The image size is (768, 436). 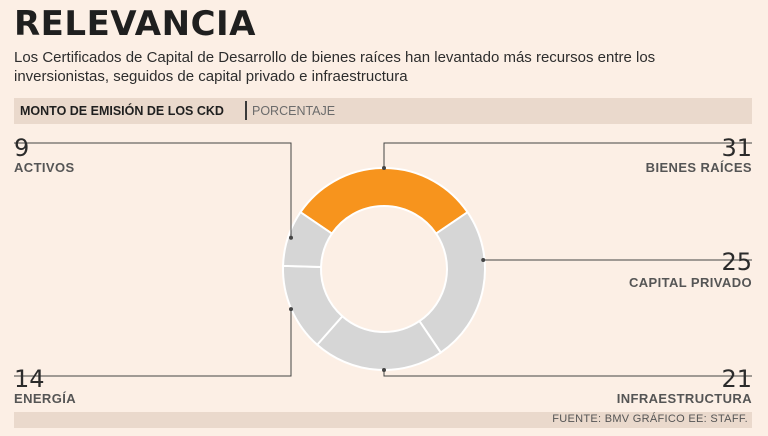 What do you see at coordinates (153, 190) in the screenshot?
I see `leader-line-activos` at bounding box center [153, 190].